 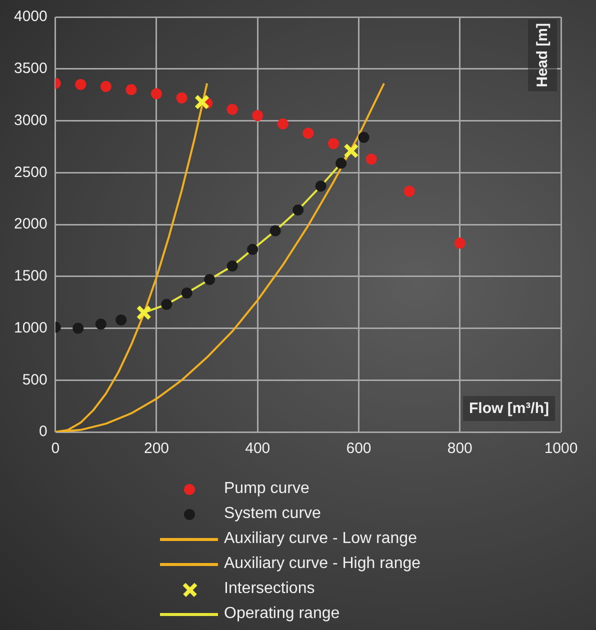 What do you see at coordinates (55, 449) in the screenshot?
I see `x-tick-label: 0` at bounding box center [55, 449].